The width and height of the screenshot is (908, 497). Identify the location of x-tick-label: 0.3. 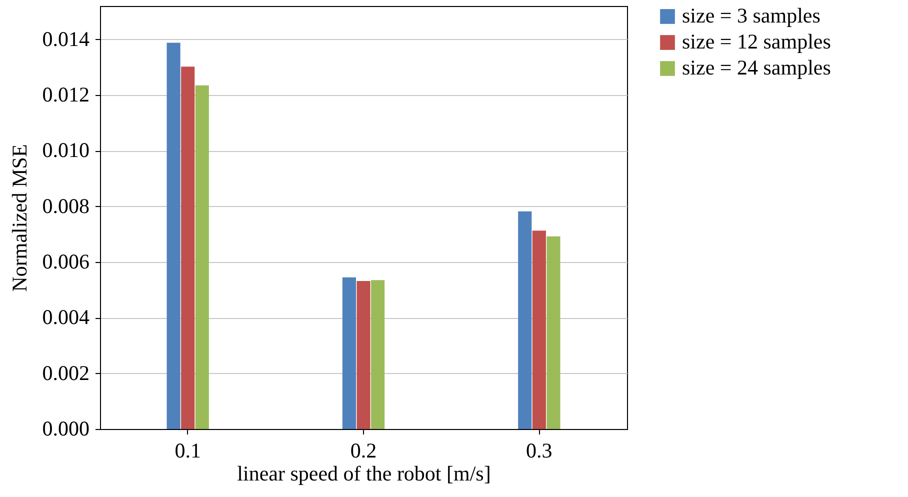
(539, 450).